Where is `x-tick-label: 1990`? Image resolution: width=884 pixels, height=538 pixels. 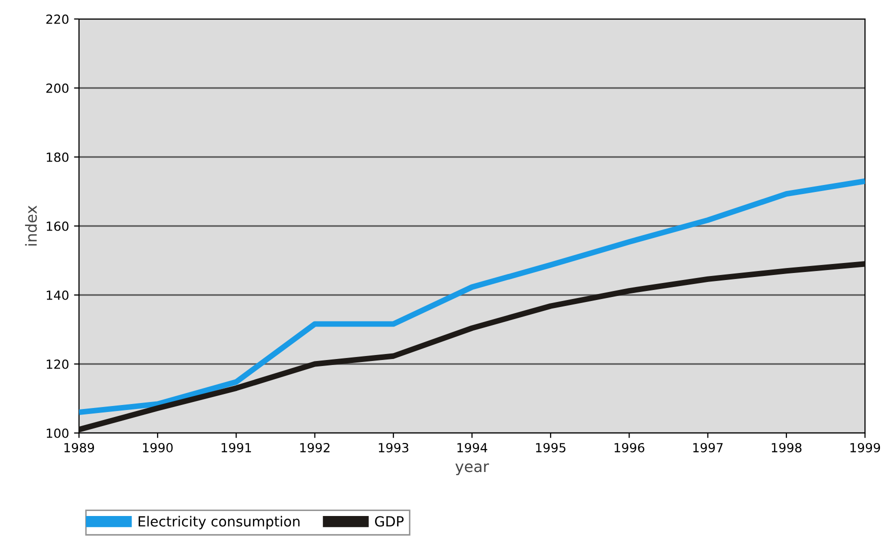
x-tick-label: 1990 is located at coordinates (158, 447).